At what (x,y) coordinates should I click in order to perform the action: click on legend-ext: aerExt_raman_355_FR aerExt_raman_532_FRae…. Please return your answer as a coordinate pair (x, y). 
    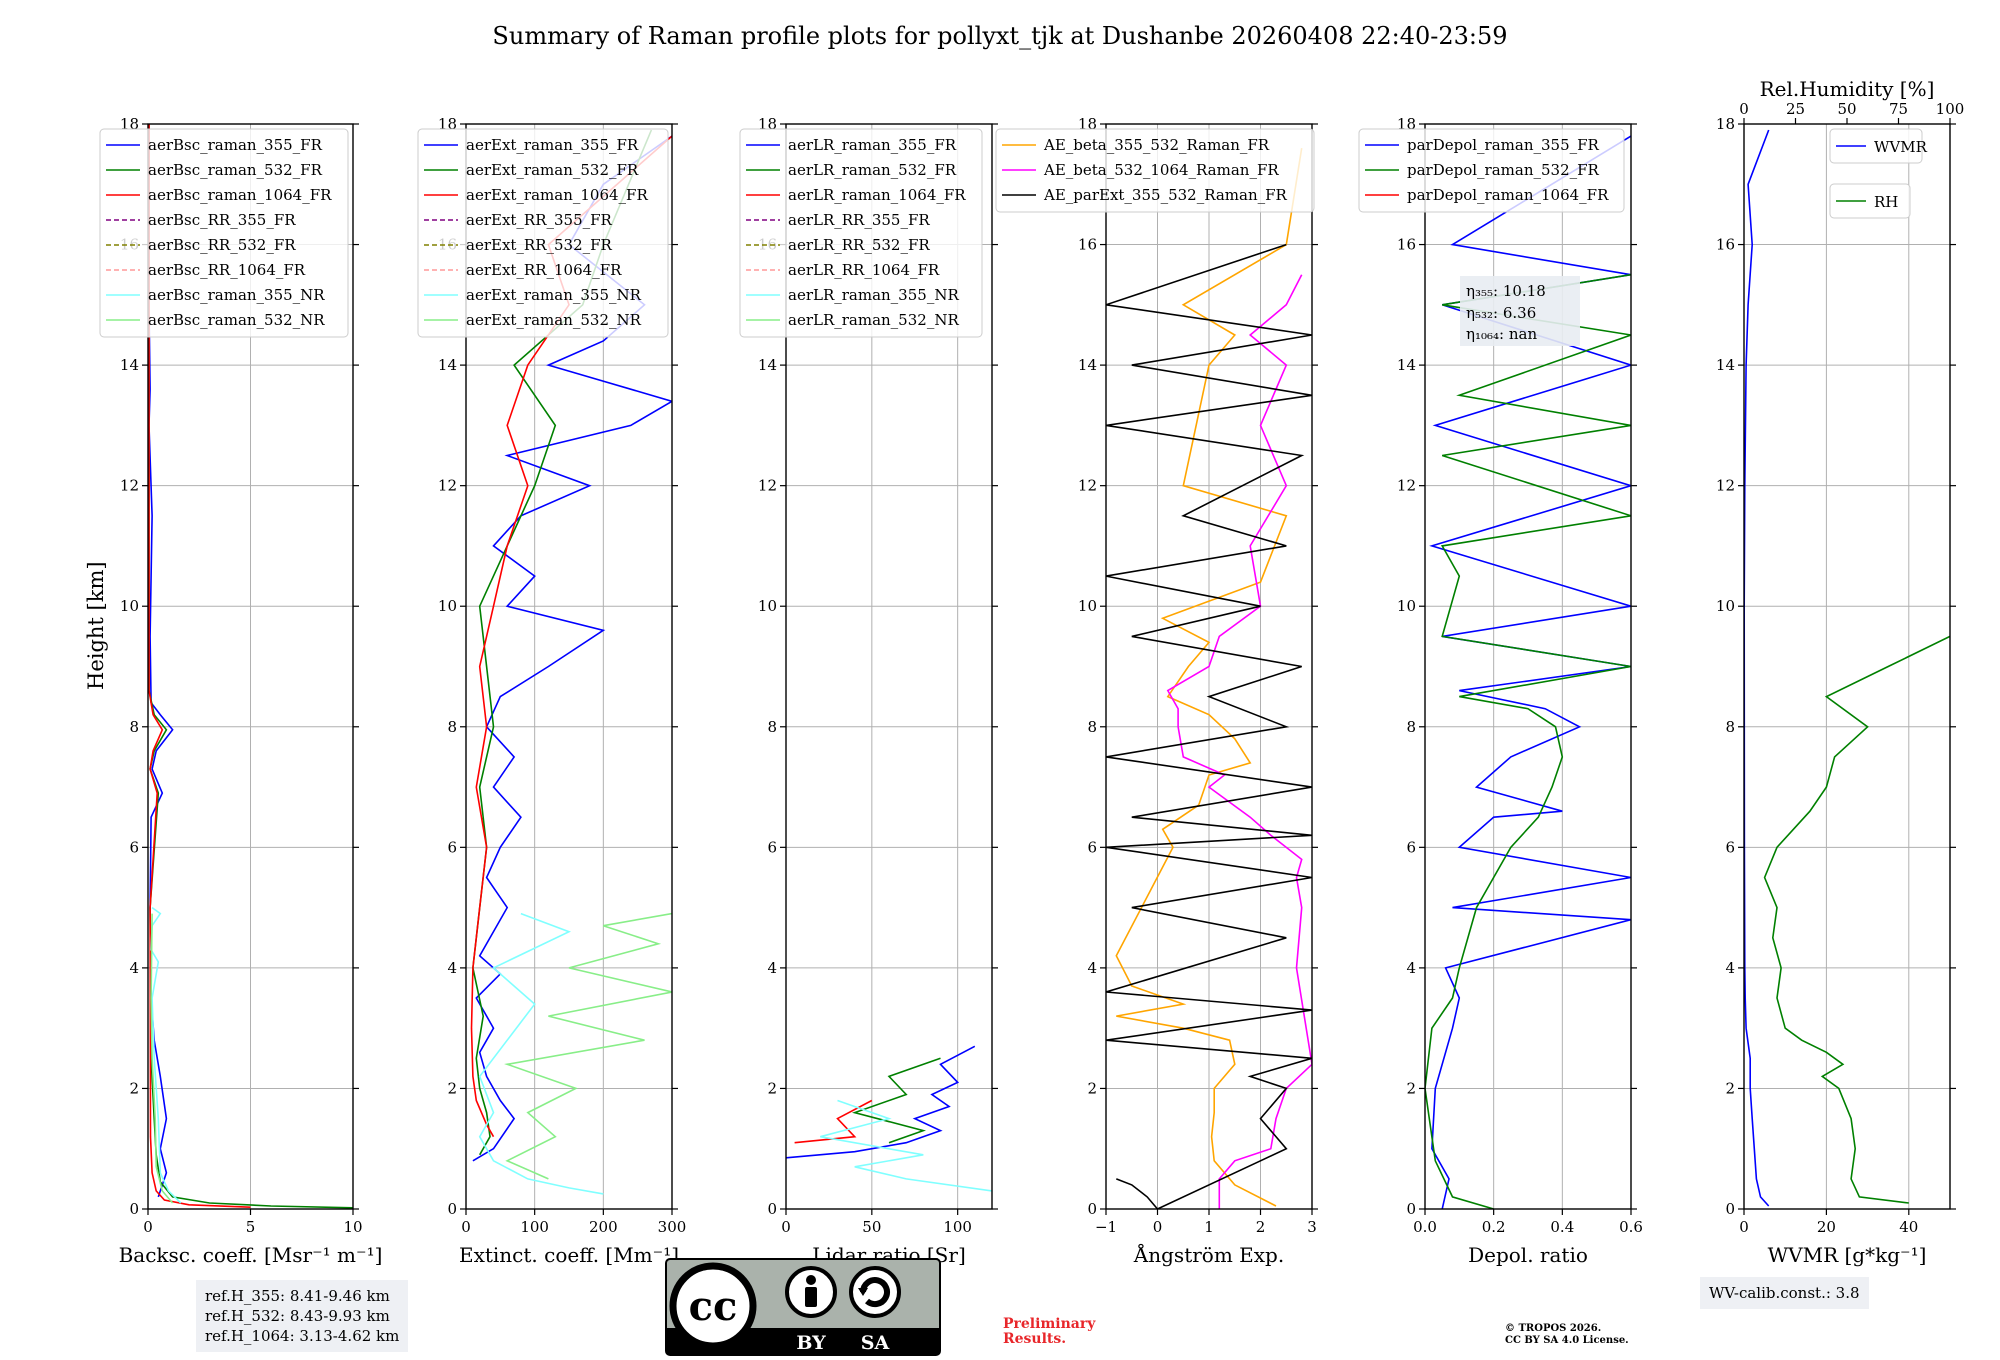
    Looking at the image, I should click on (543, 233).